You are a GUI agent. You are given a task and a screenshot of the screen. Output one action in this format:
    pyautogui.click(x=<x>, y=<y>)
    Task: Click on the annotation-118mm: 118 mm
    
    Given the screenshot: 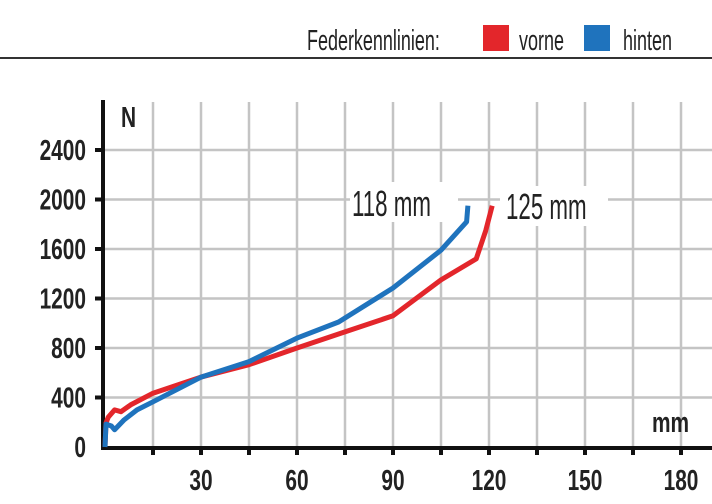 What is the action you would take?
    pyautogui.click(x=391, y=205)
    